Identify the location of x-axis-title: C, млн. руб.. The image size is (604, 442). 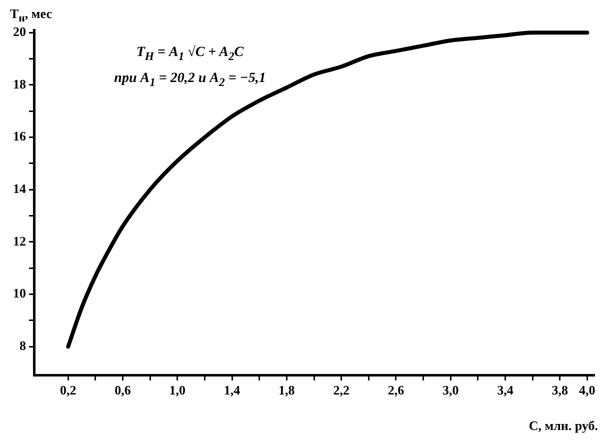
(563, 426).